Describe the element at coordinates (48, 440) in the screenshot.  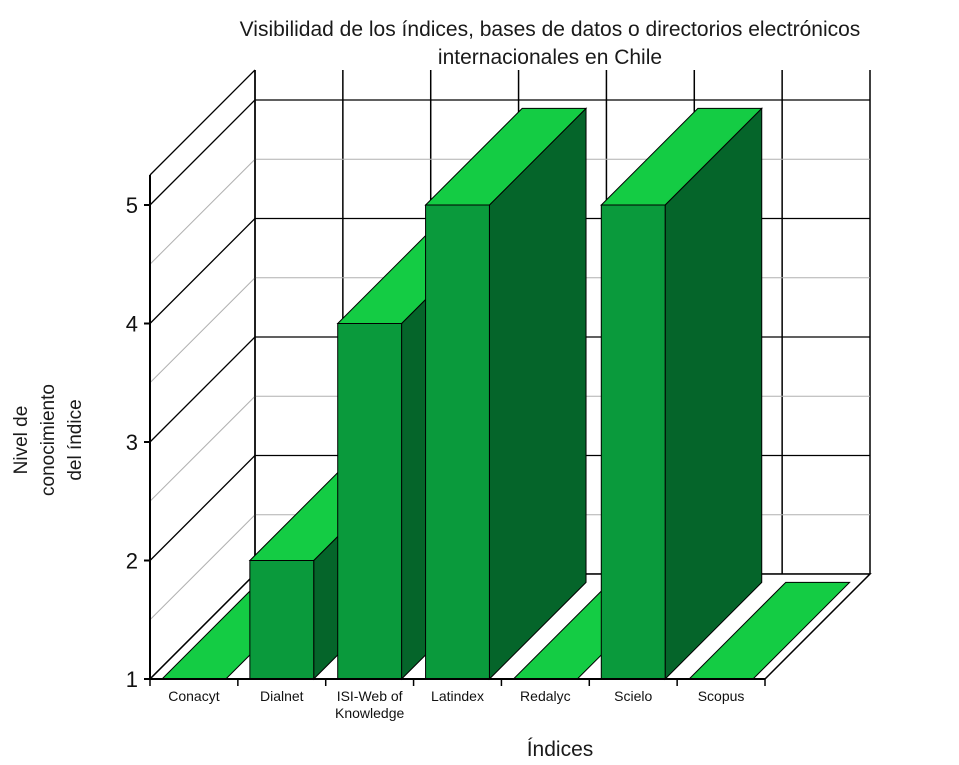
I see `y-axis-label-line-2: conocimiento` at that location.